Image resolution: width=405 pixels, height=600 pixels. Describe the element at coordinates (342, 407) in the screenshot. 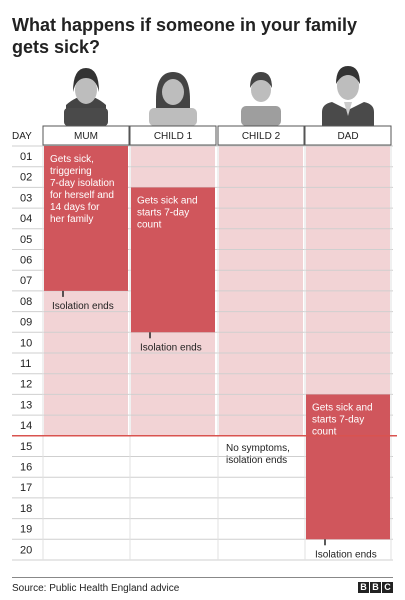

I see `sick-note-4: Gets sick and` at that location.